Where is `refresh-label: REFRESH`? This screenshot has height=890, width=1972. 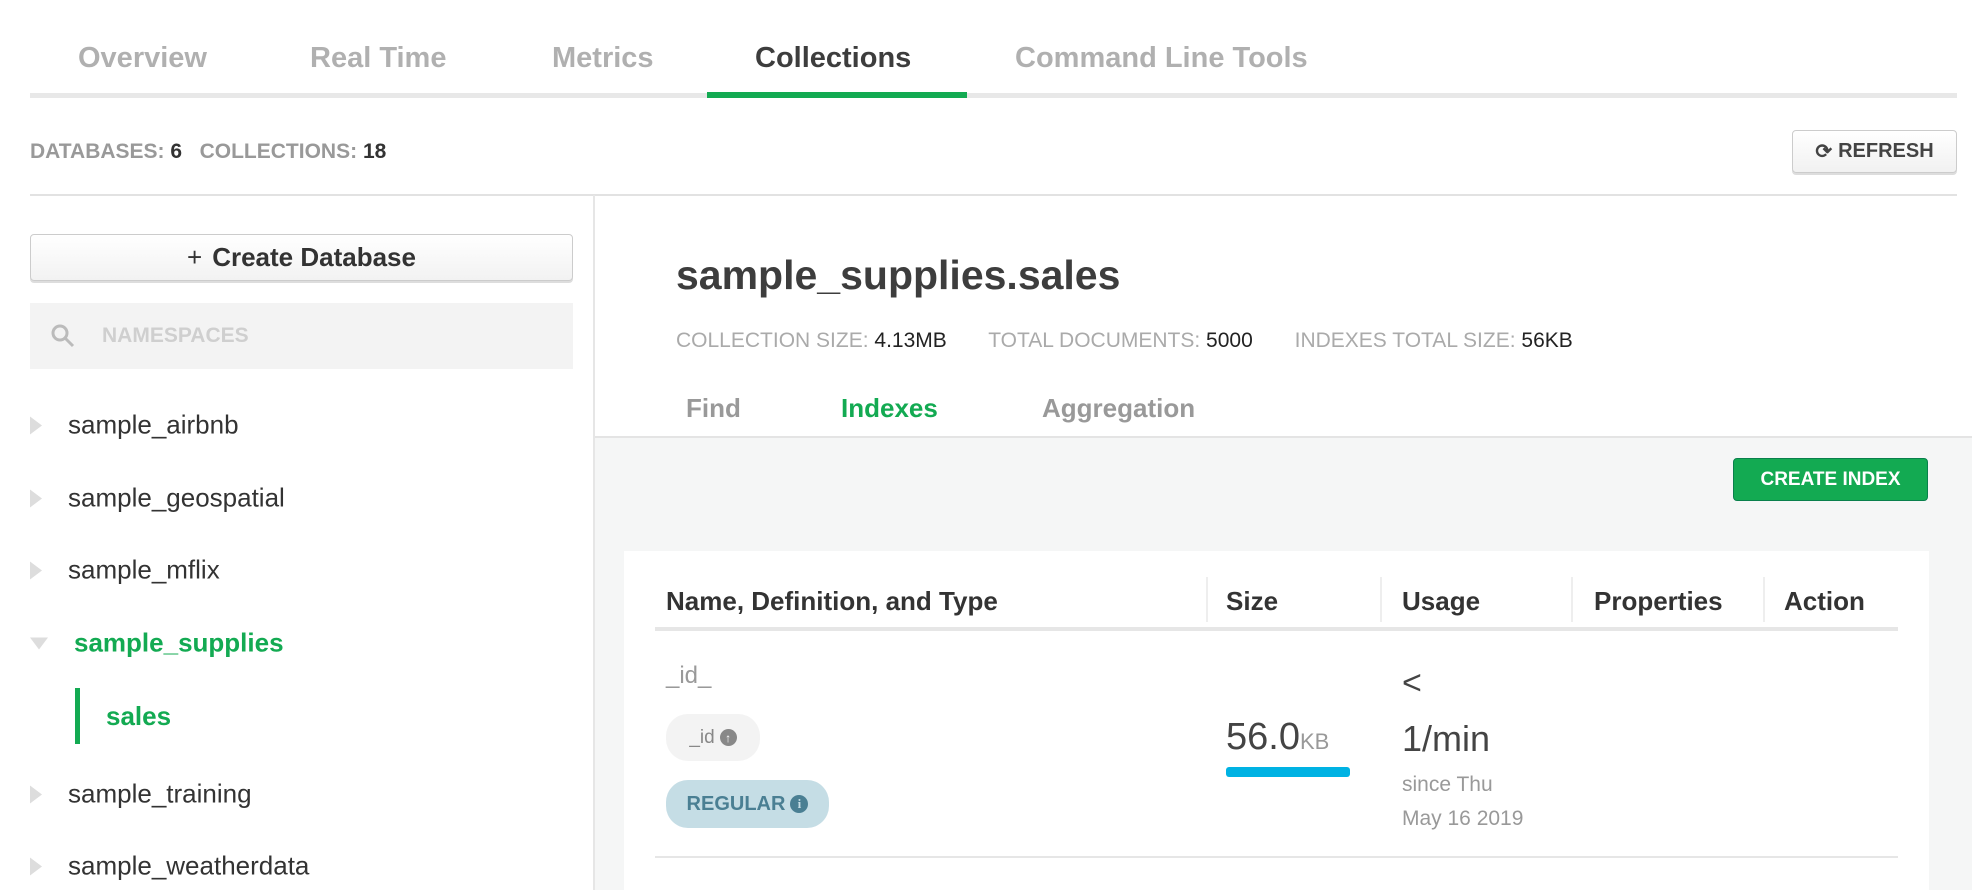
refresh-label: REFRESH is located at coordinates (1886, 151).